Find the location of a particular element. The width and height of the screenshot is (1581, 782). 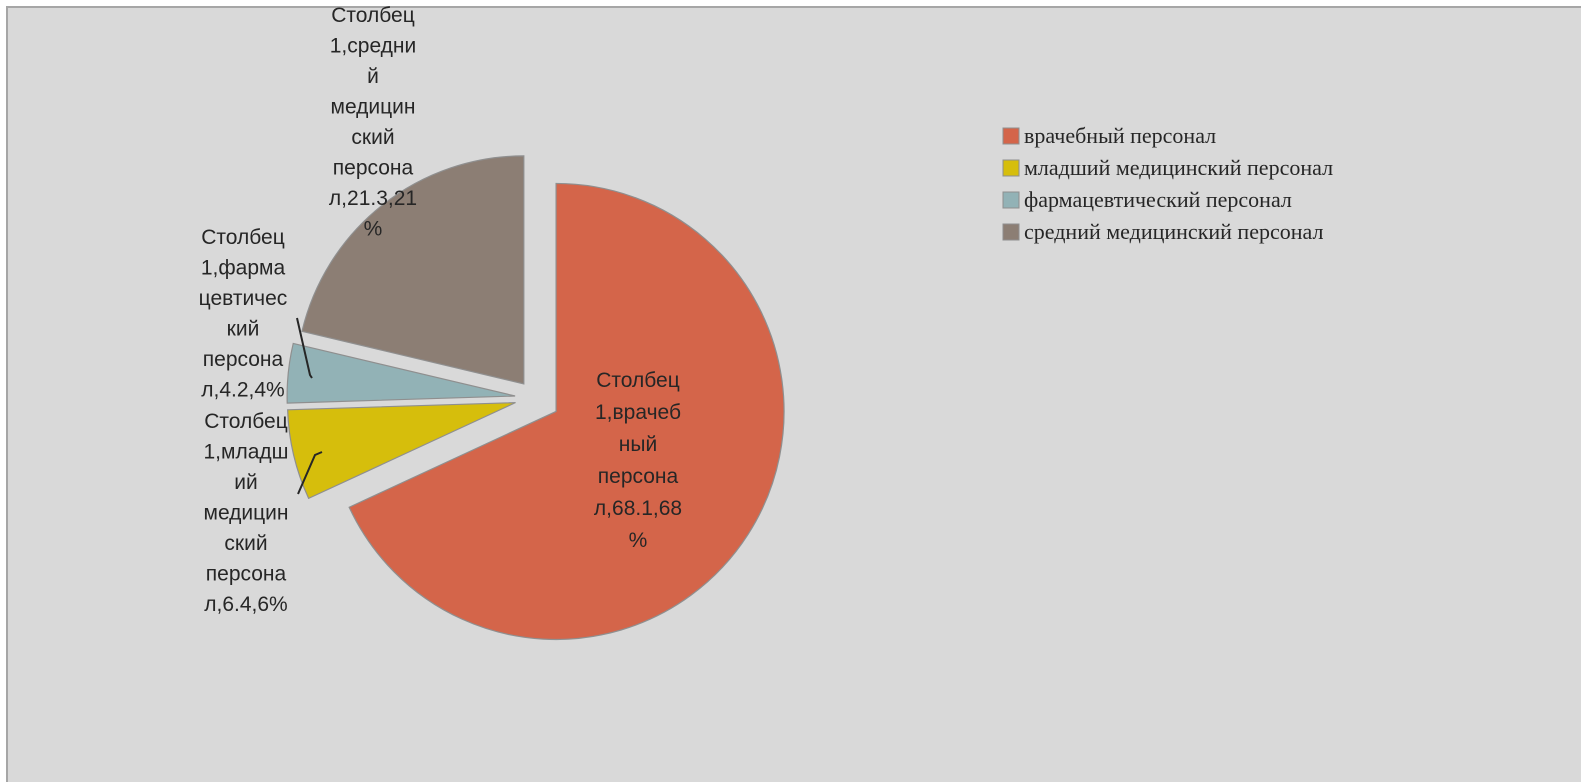

legend-label: средний медицинский персонал is located at coordinates (1173, 231).